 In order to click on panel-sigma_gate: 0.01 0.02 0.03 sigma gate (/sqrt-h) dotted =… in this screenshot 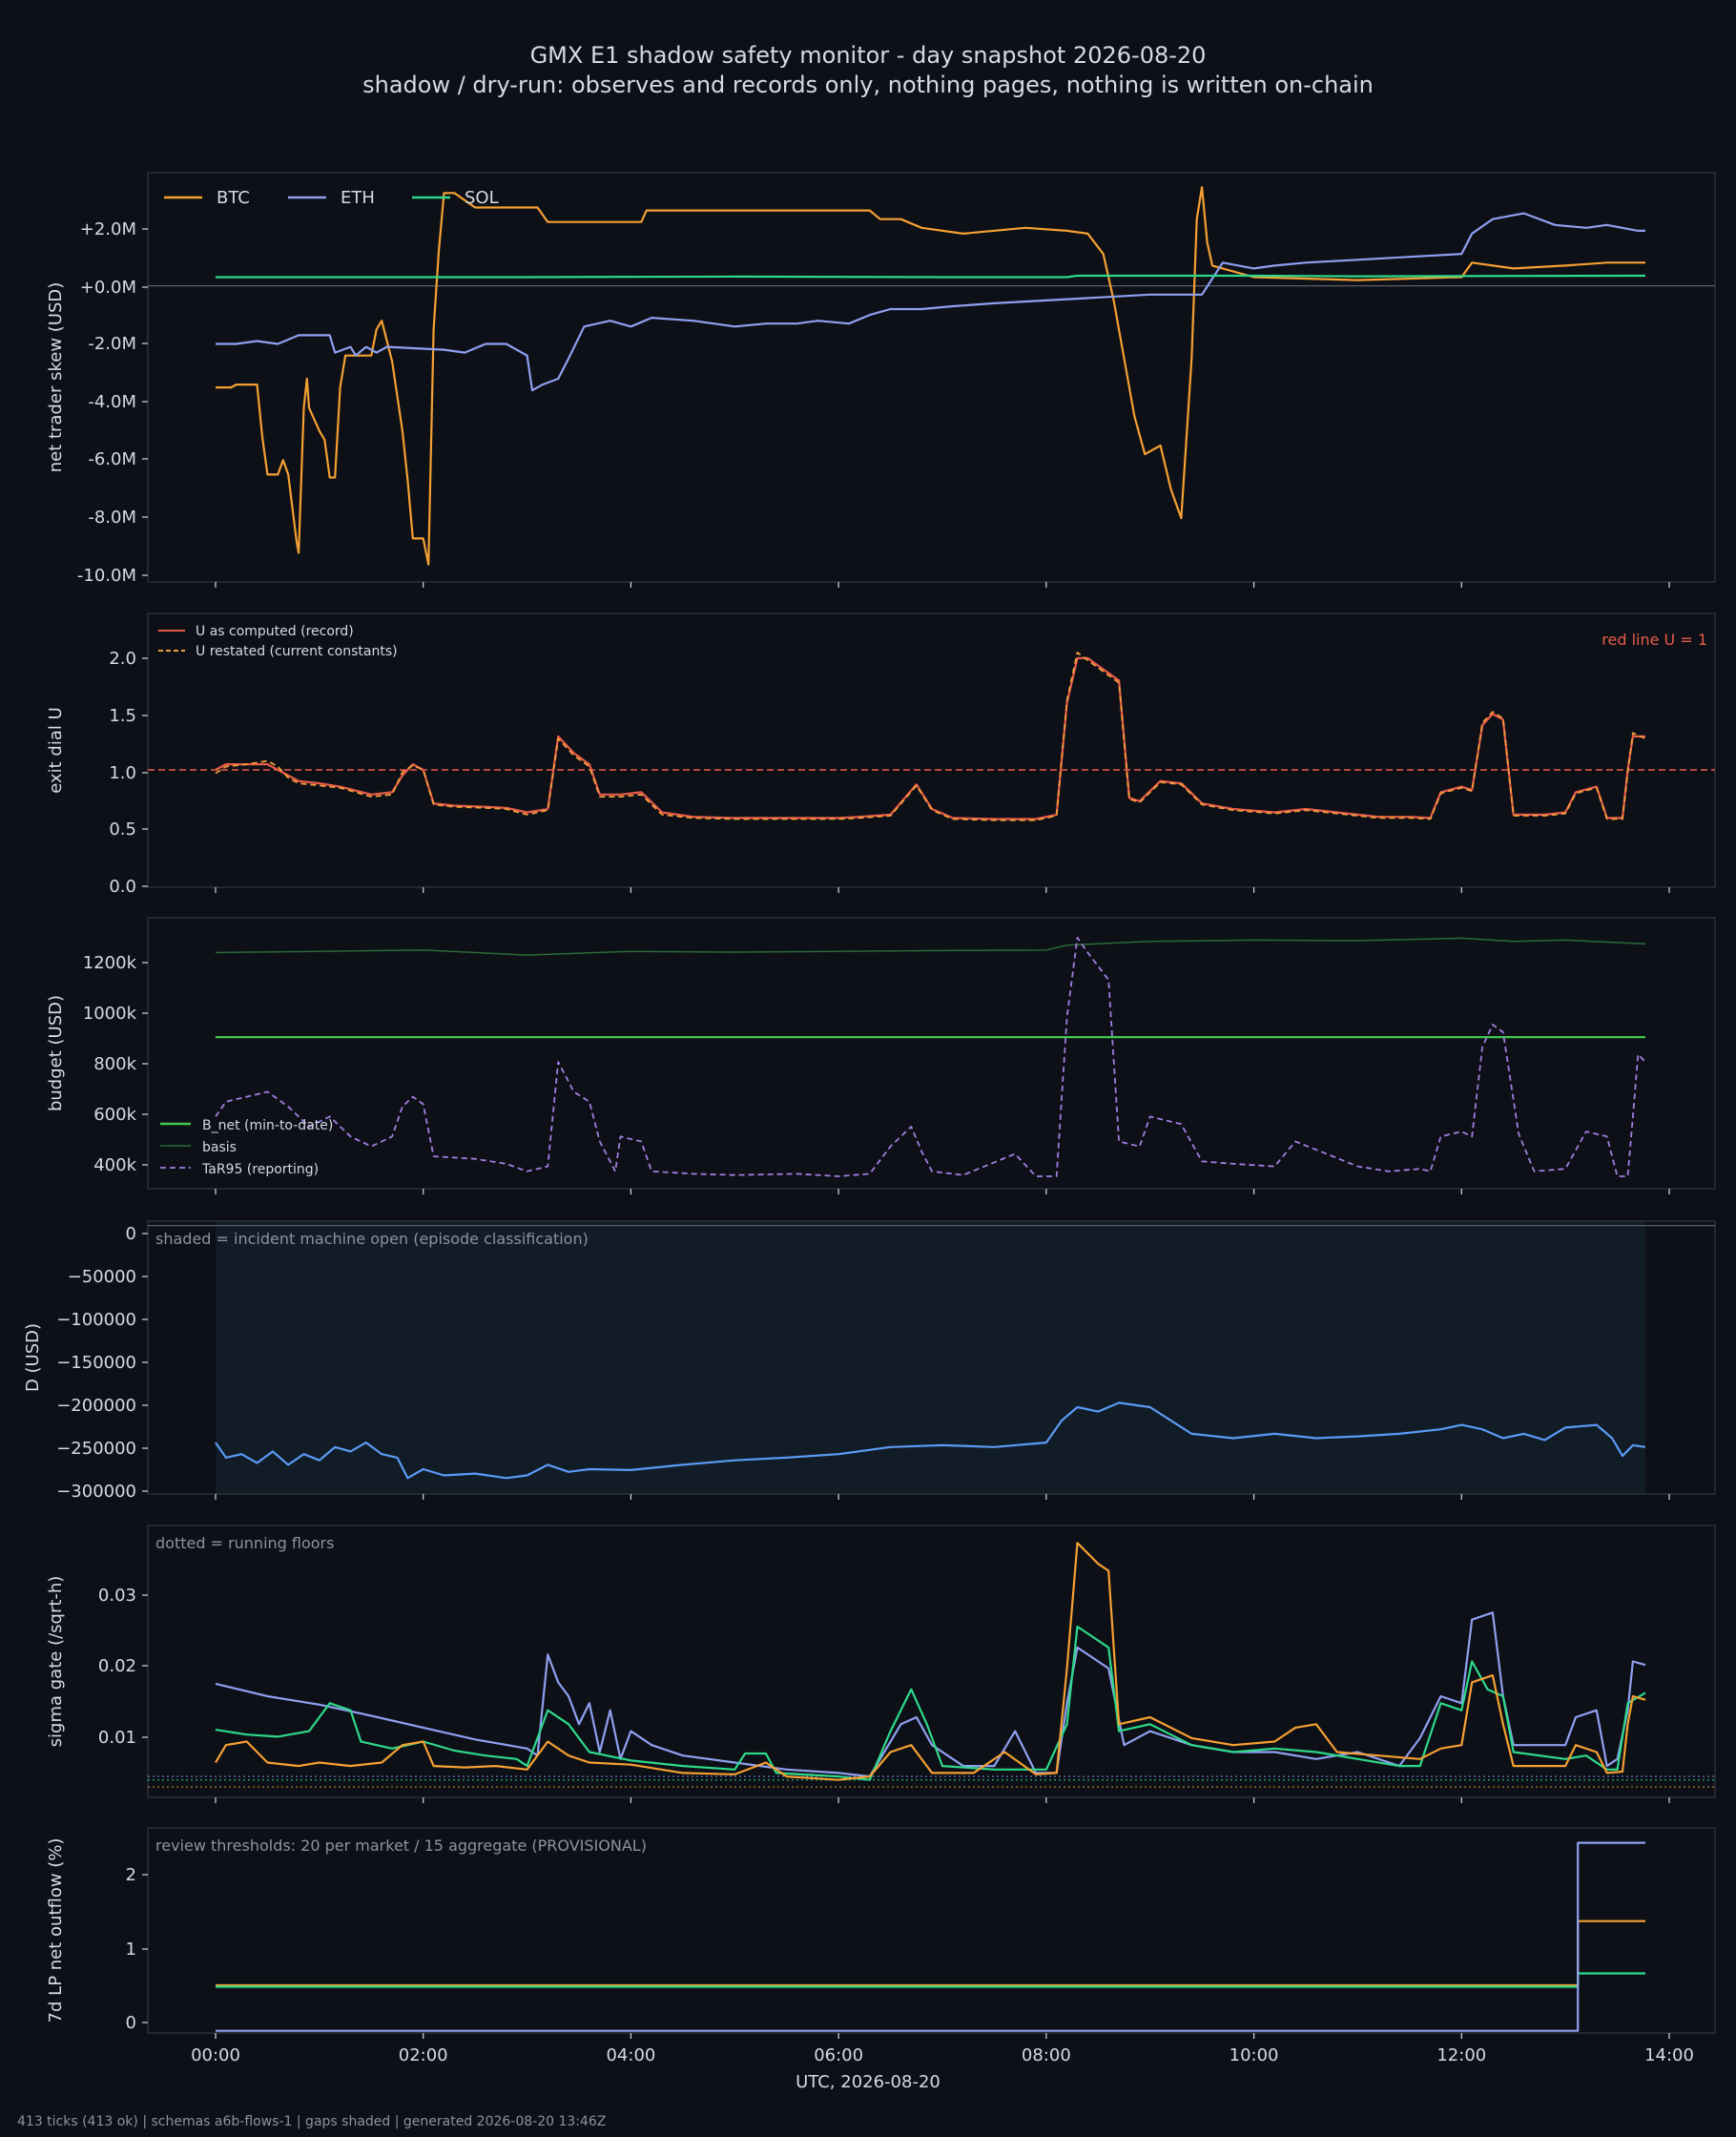, I will do `click(881, 1664)`.